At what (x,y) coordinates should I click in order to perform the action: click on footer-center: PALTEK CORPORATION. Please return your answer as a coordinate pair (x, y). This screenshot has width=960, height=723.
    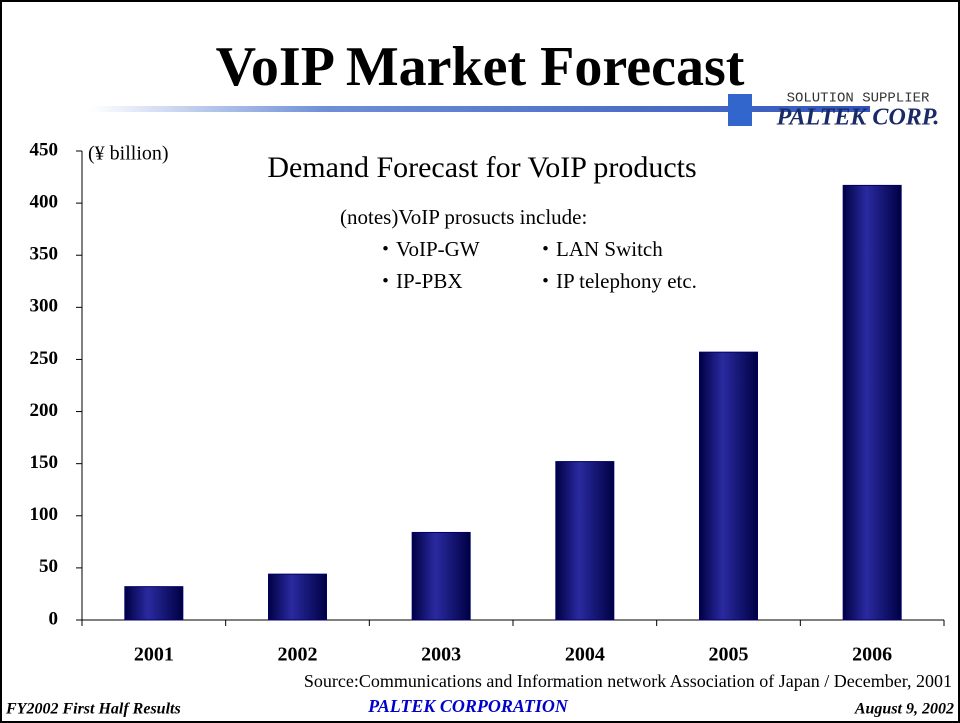
    Looking at the image, I should click on (468, 706).